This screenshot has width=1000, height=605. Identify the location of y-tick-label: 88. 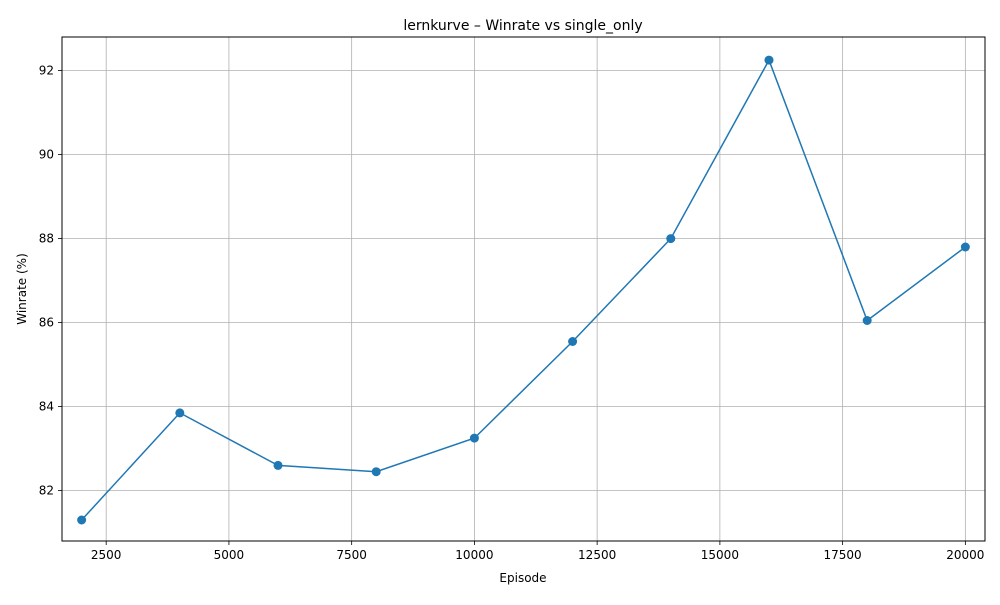
(46, 239).